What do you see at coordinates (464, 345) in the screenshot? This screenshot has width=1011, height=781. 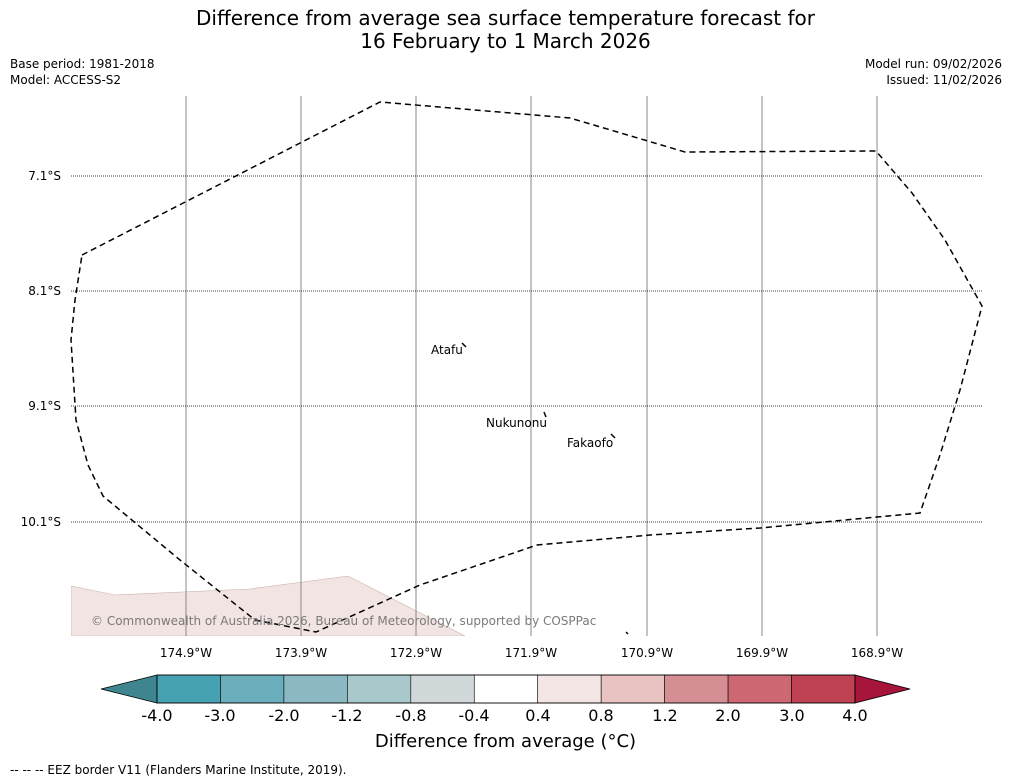 I see `atafu-atoll` at bounding box center [464, 345].